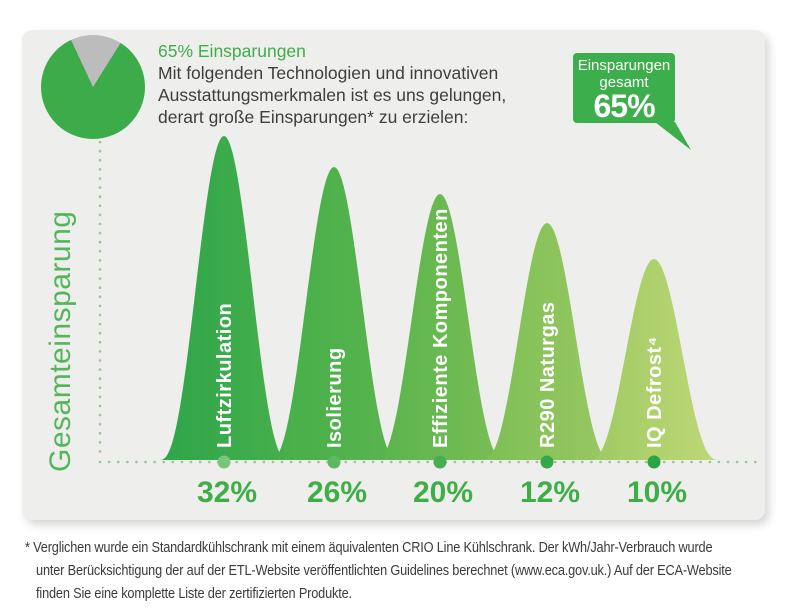 This screenshot has width=800, height=616. What do you see at coordinates (93, 87) in the screenshot?
I see `savings-pie-chart` at bounding box center [93, 87].